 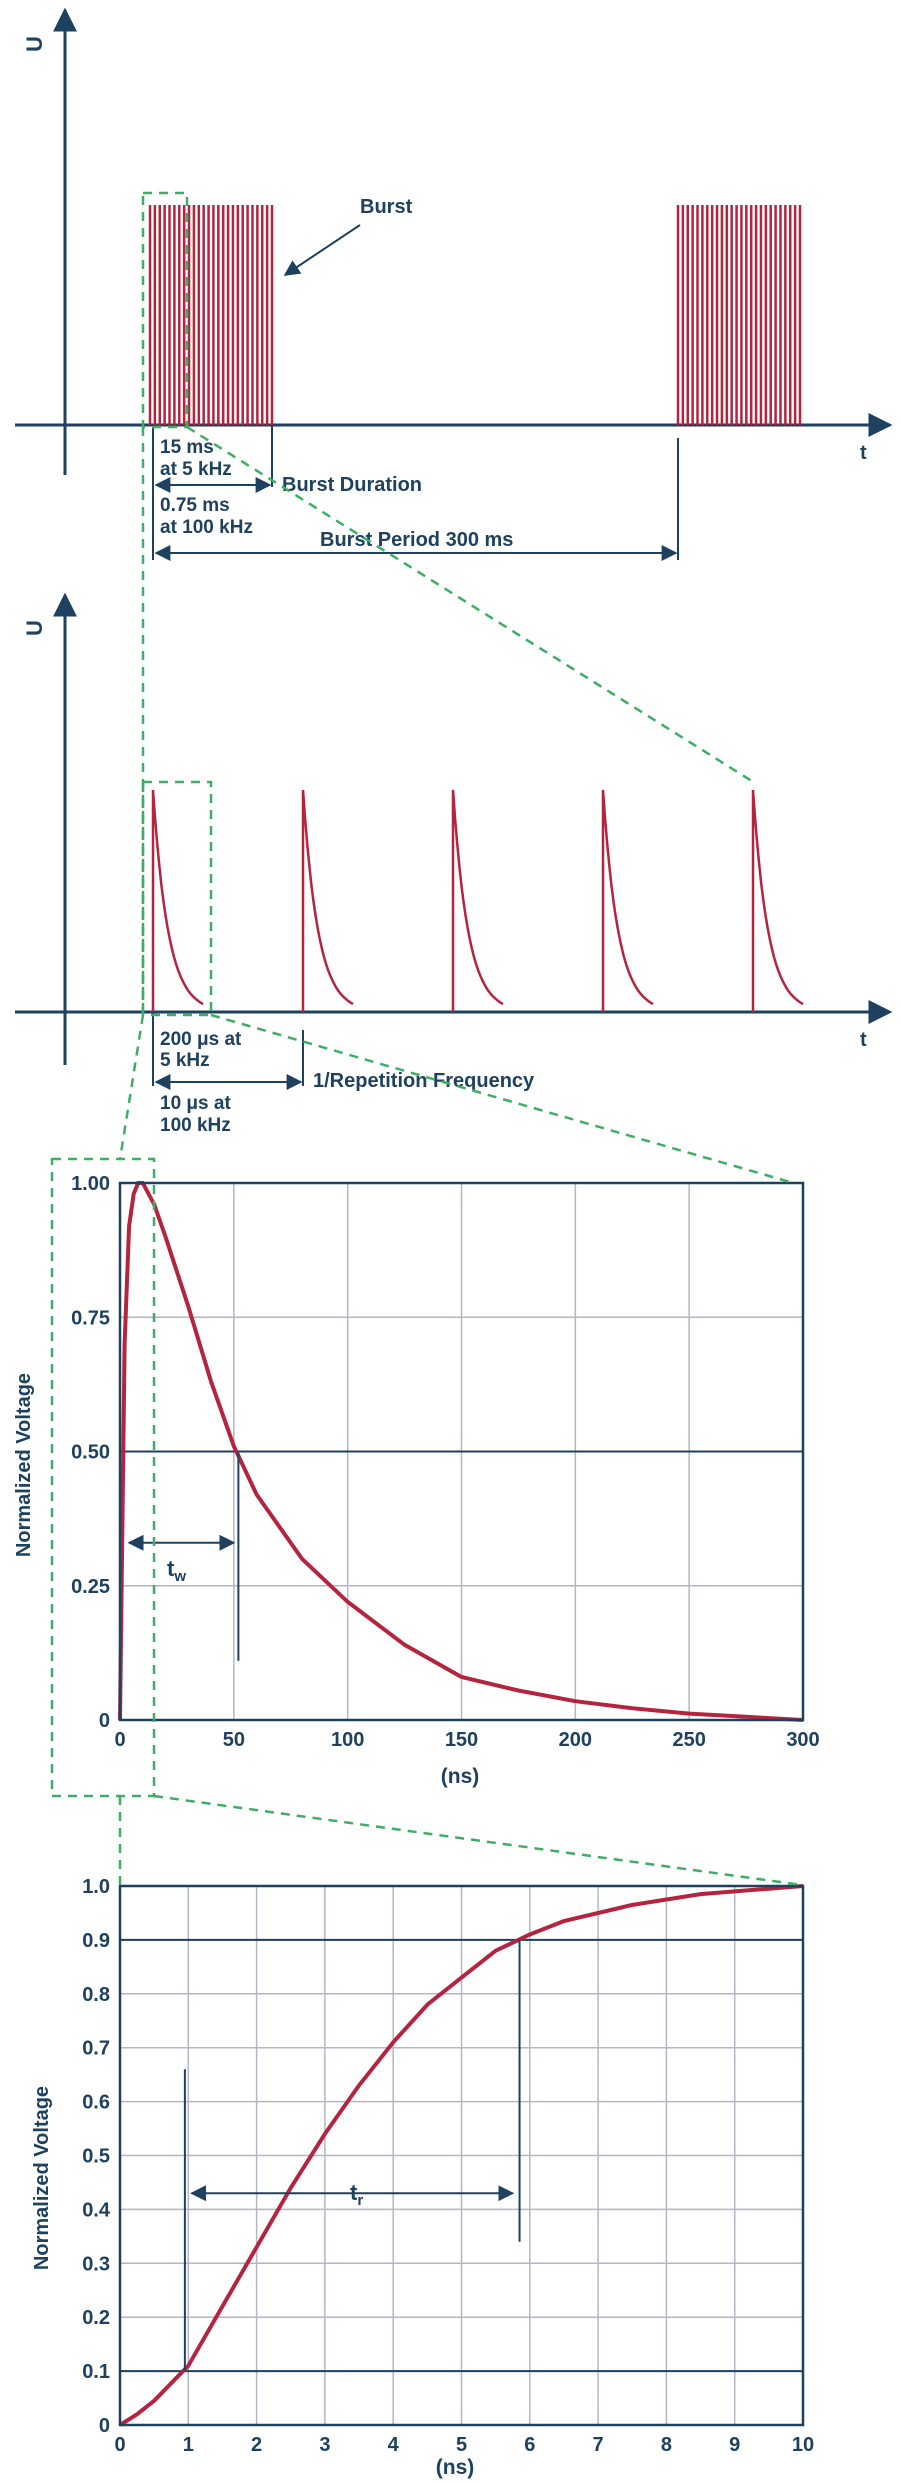 What do you see at coordinates (176, 1570) in the screenshot?
I see `tw-annotation: tw` at bounding box center [176, 1570].